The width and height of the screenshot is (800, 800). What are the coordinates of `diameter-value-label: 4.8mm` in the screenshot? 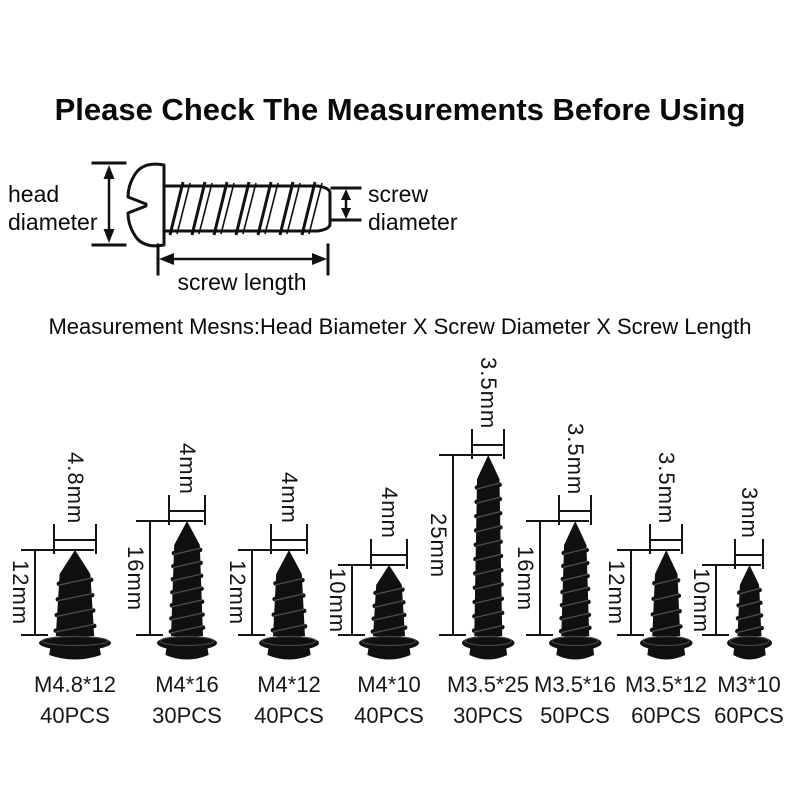 It's located at (75, 477).